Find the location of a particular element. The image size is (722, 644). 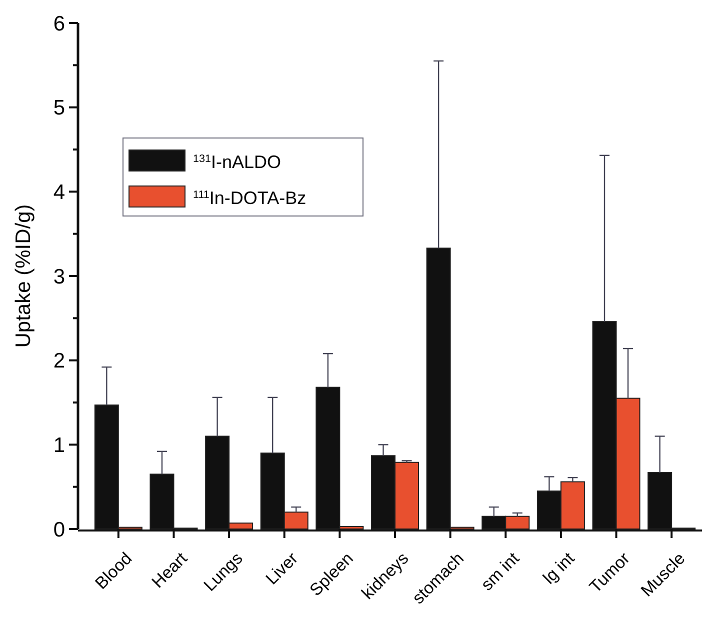

y-tick-label: 6 is located at coordinates (59, 24).